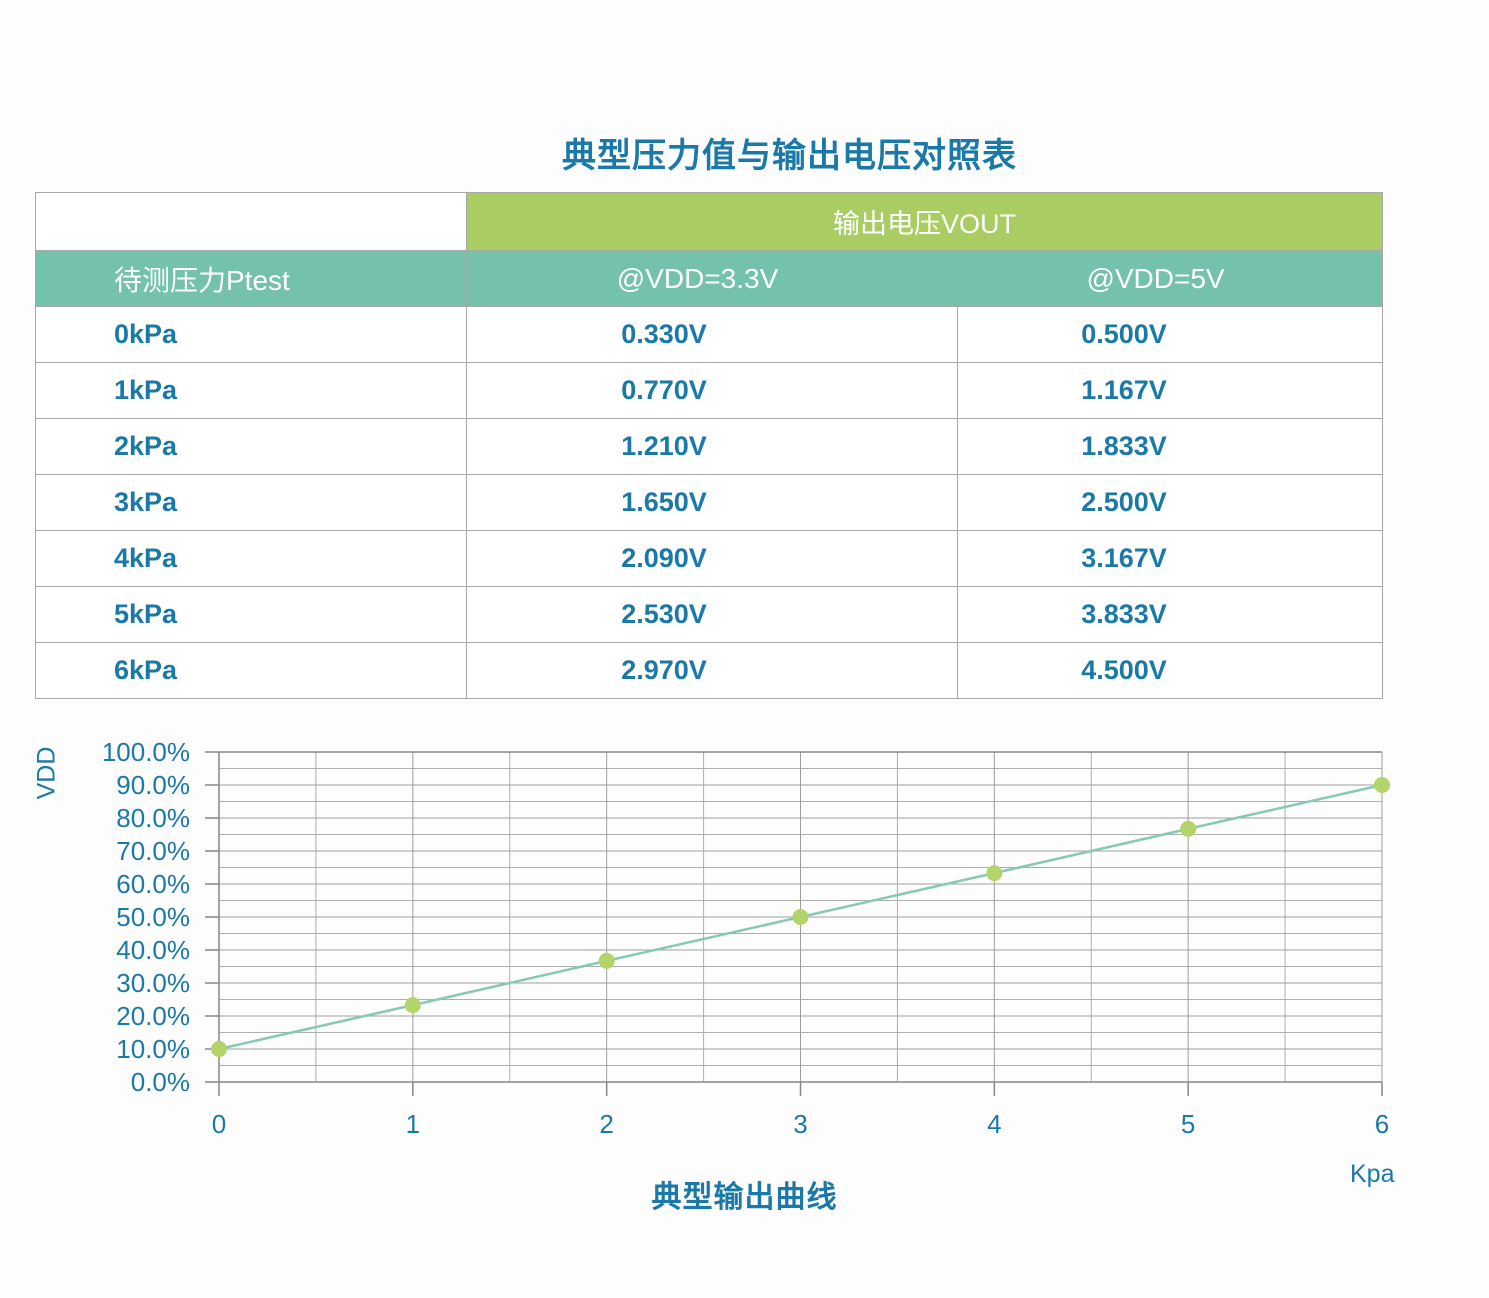 The image size is (1489, 1298). What do you see at coordinates (153, 1016) in the screenshot?
I see `y-tick-label: 20.0%` at bounding box center [153, 1016].